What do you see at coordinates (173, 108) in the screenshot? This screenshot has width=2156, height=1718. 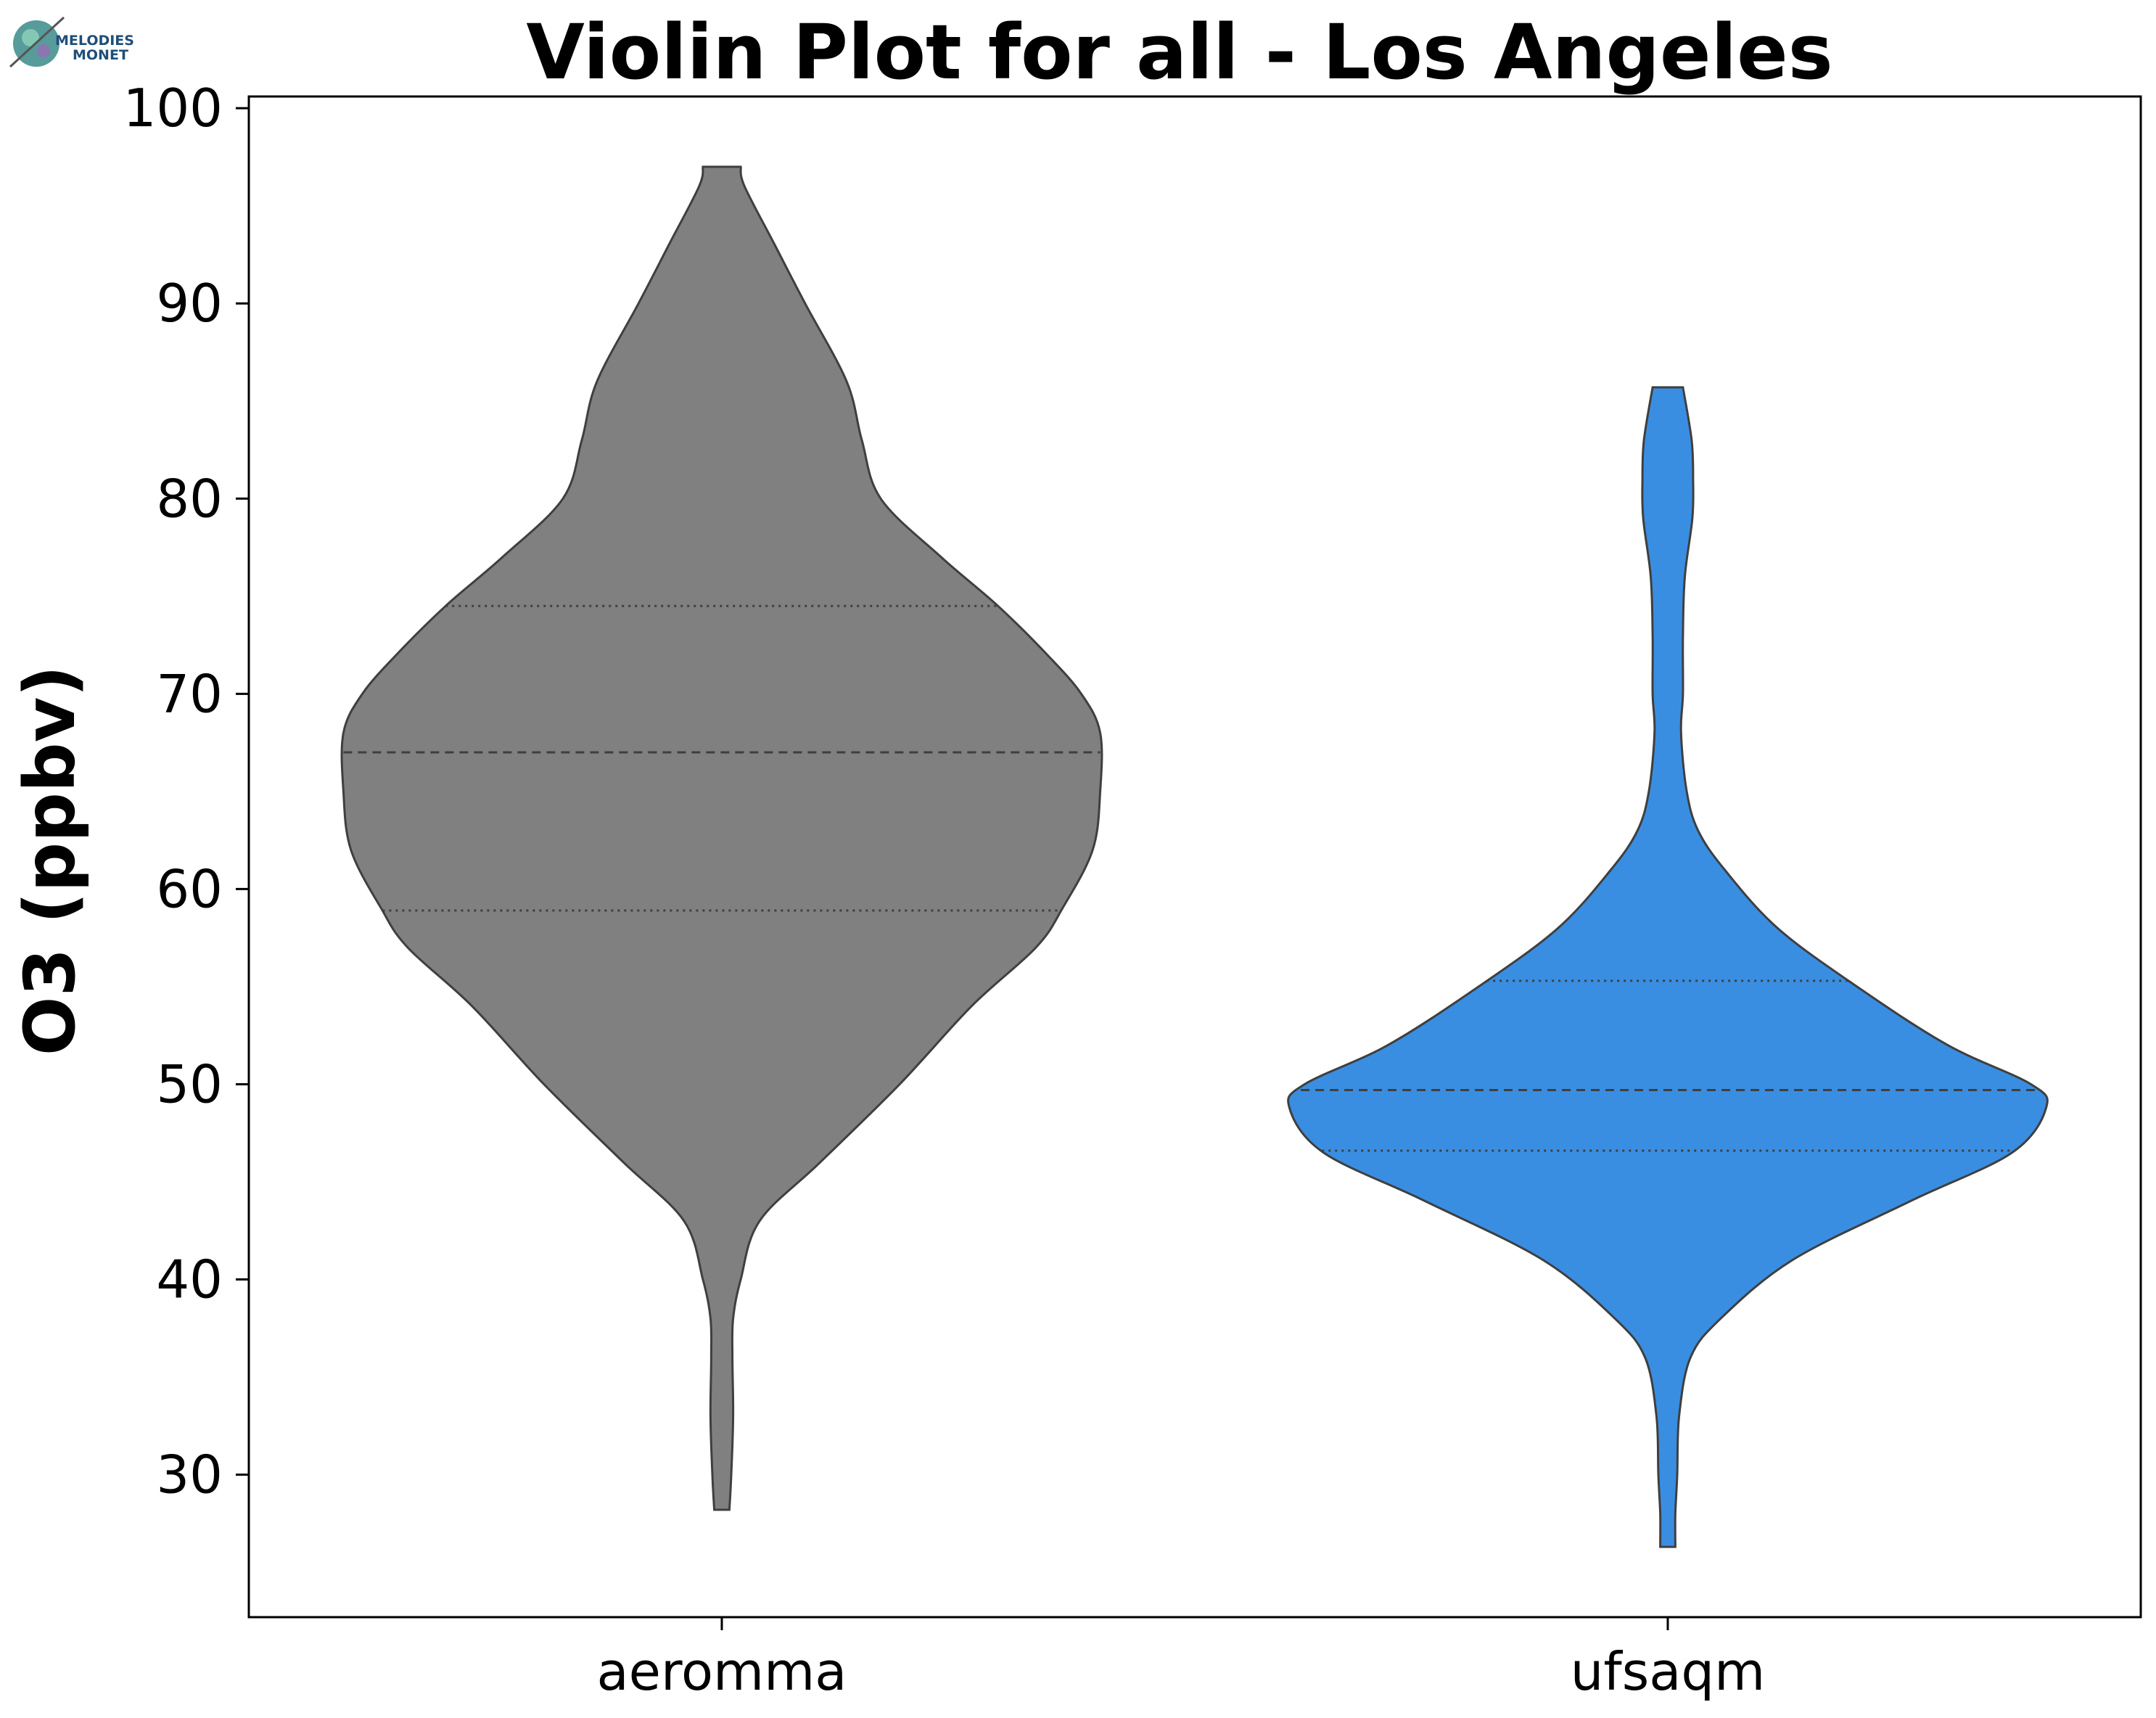 I see `y-tick-label: 100` at bounding box center [173, 108].